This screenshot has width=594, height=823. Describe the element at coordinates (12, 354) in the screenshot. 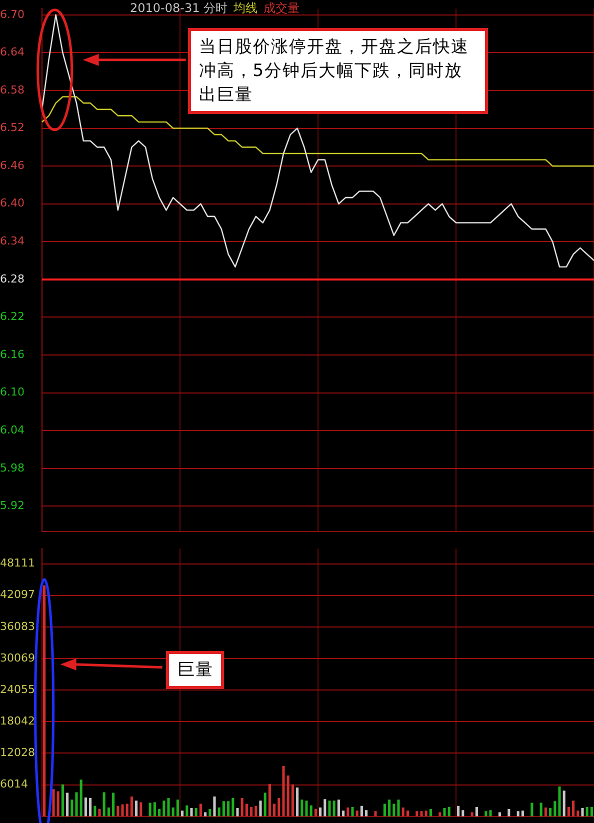

I see `y-tick-label: 6.16` at that location.